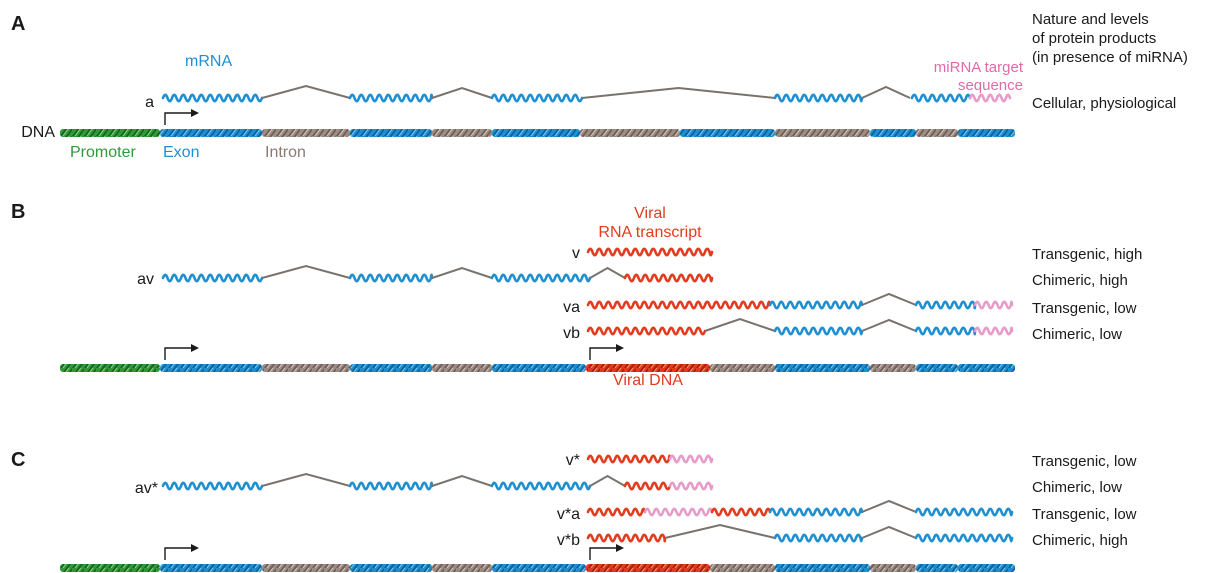  I want to click on viral-label-line-1: Viral, so click(650, 213).